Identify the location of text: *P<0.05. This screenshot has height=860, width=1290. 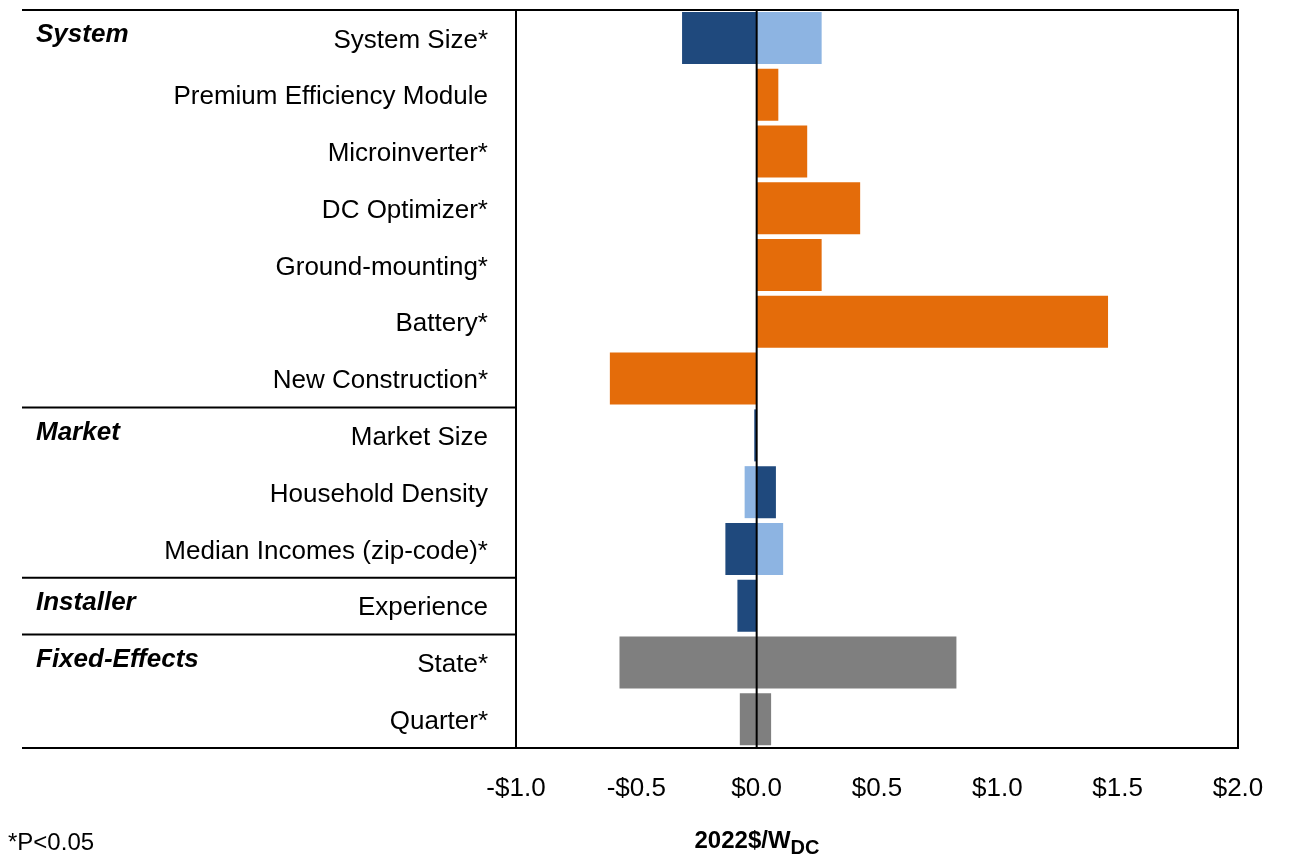
(51, 842).